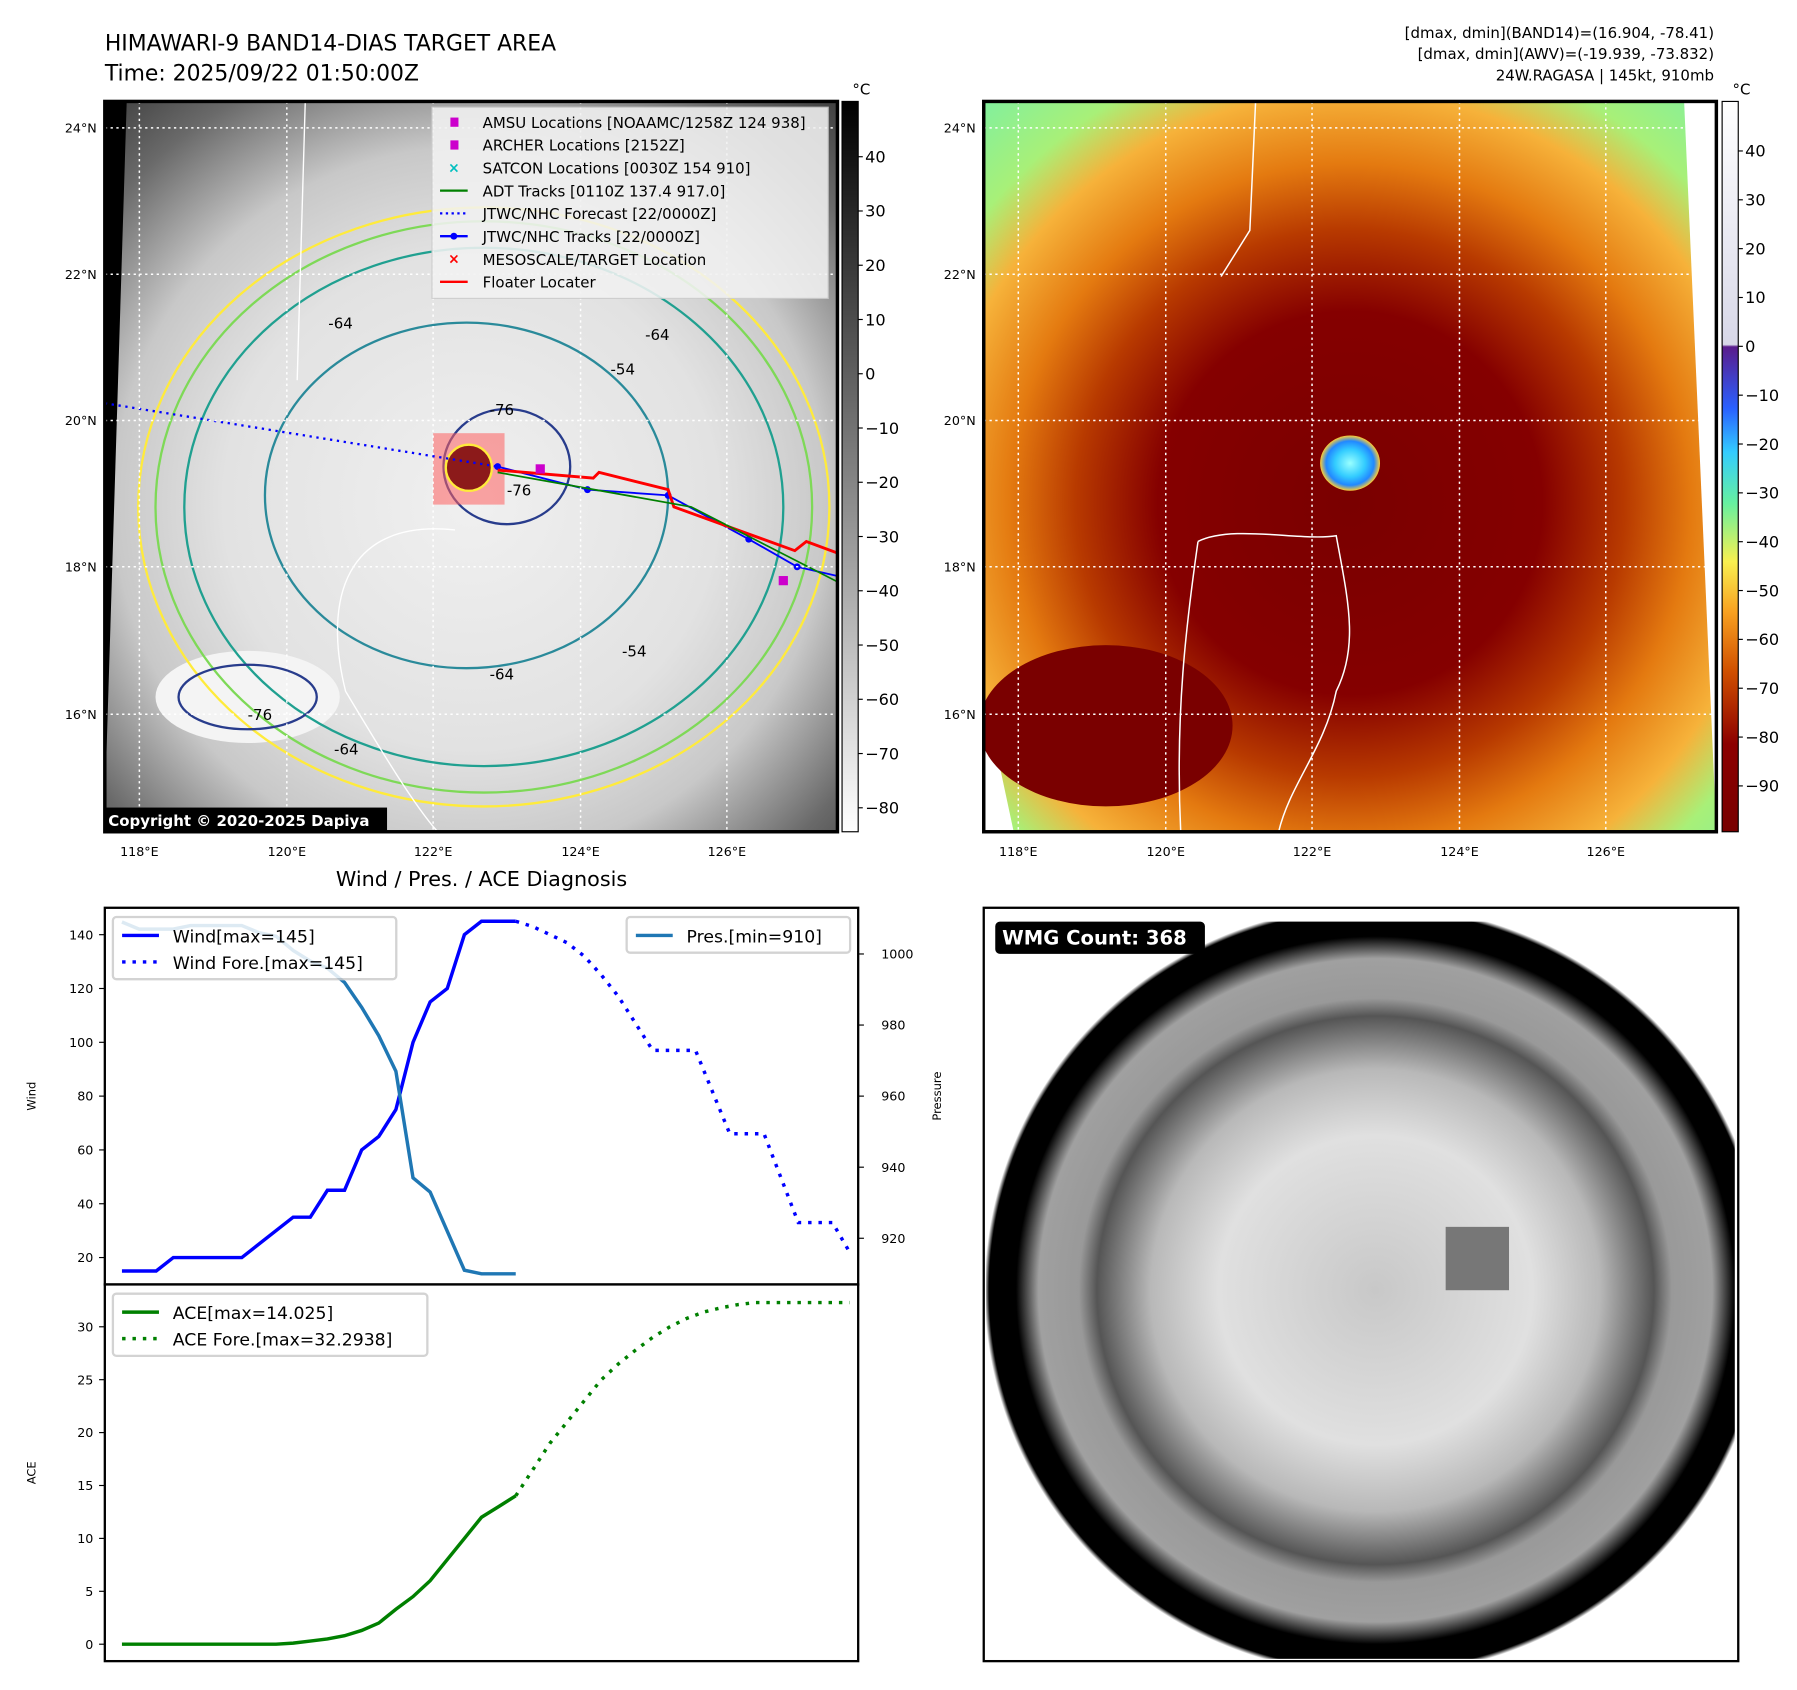 The width and height of the screenshot is (1797, 1690). Describe the element at coordinates (1566, 54) in the screenshot. I see `stats-awv: [dmax, dmin](AWV)=(-19.939, -73.832)` at that location.